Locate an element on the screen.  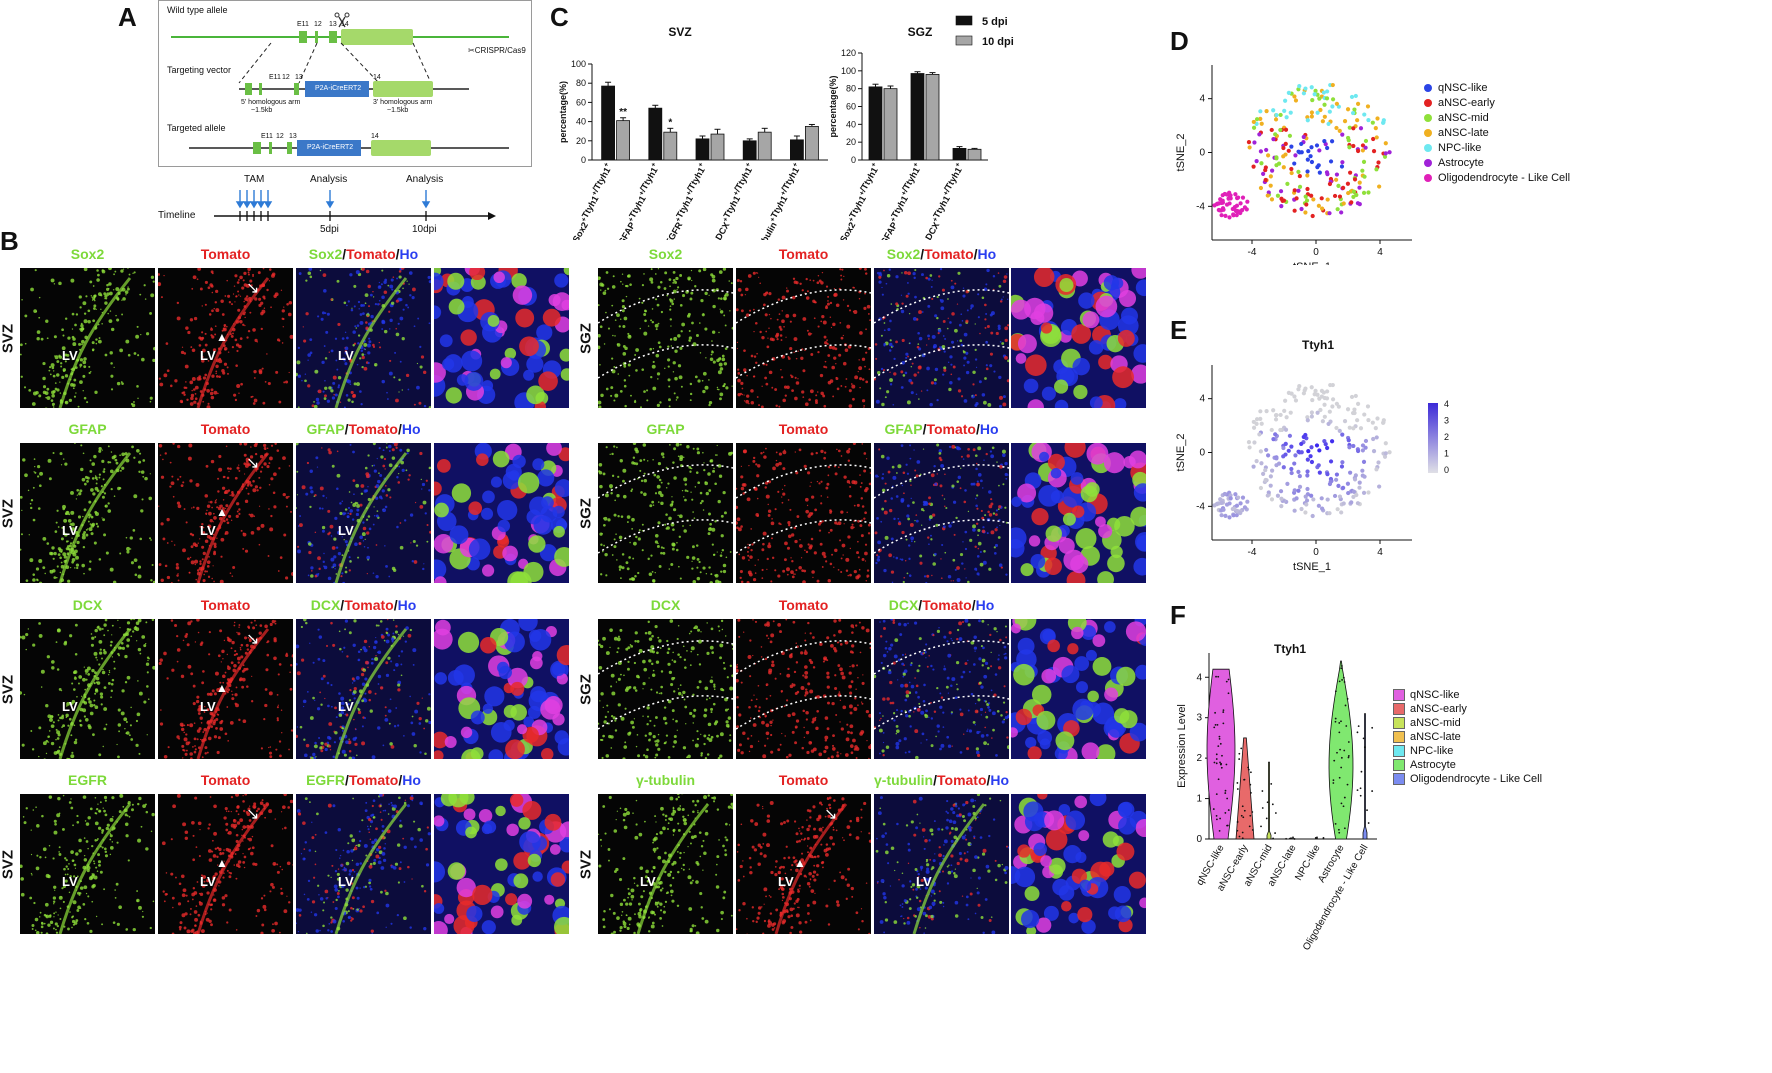
panel-label-f: F is located at coordinates (1178, 615).